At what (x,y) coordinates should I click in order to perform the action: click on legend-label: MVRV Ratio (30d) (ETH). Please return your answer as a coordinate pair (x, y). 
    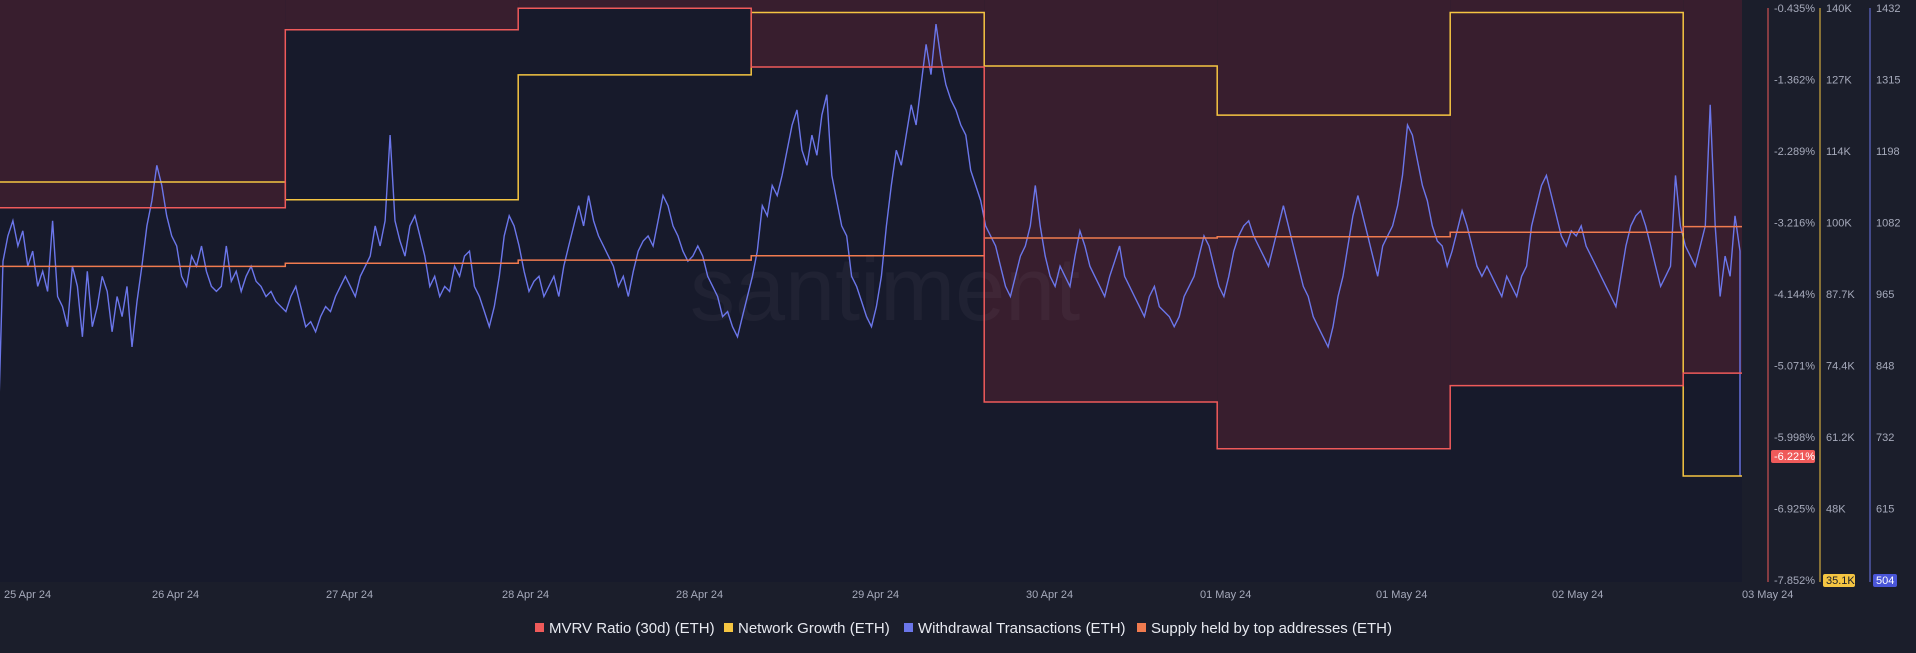
    Looking at the image, I should click on (632, 628).